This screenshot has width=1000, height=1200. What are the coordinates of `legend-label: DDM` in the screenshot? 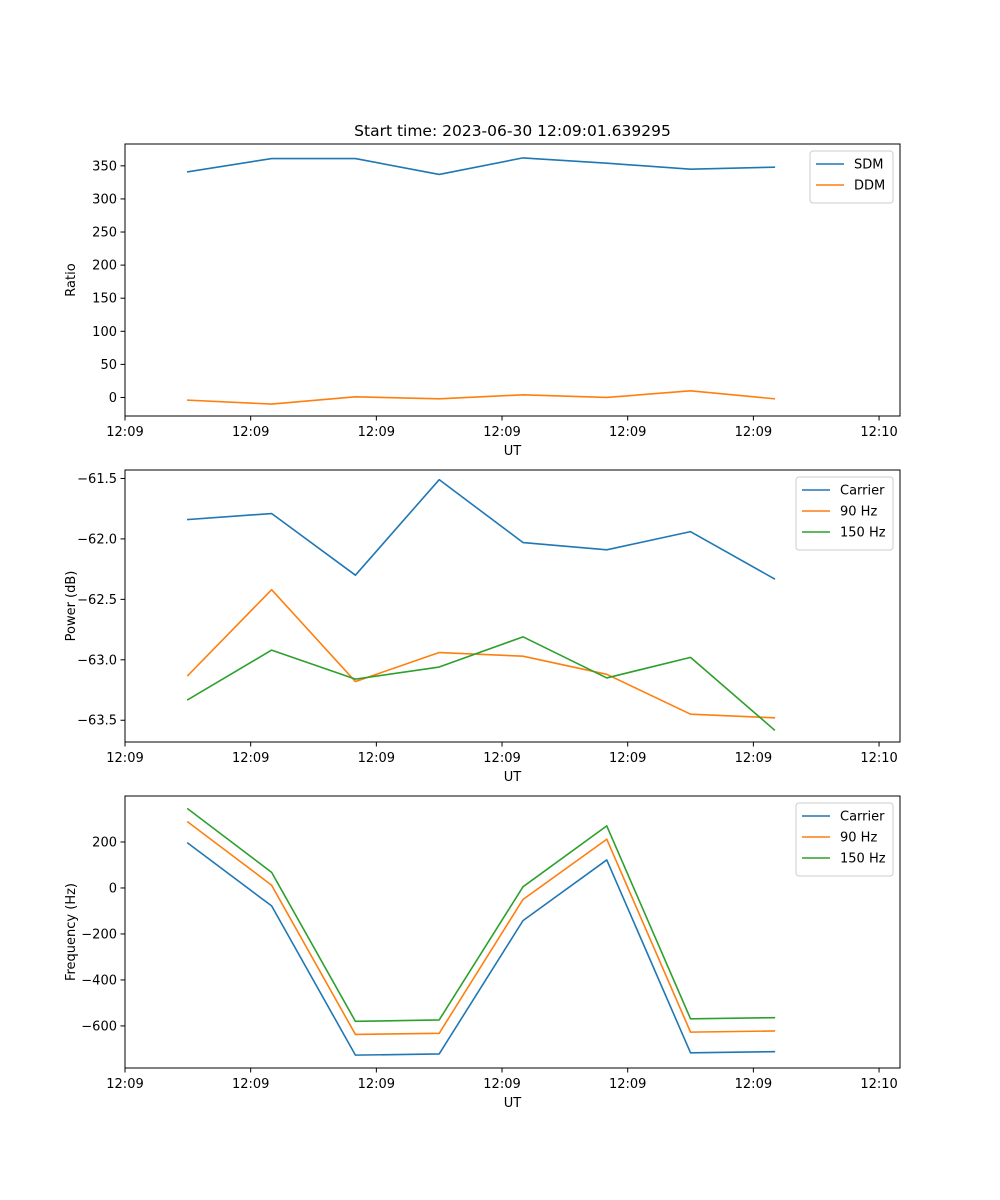 It's located at (869, 186).